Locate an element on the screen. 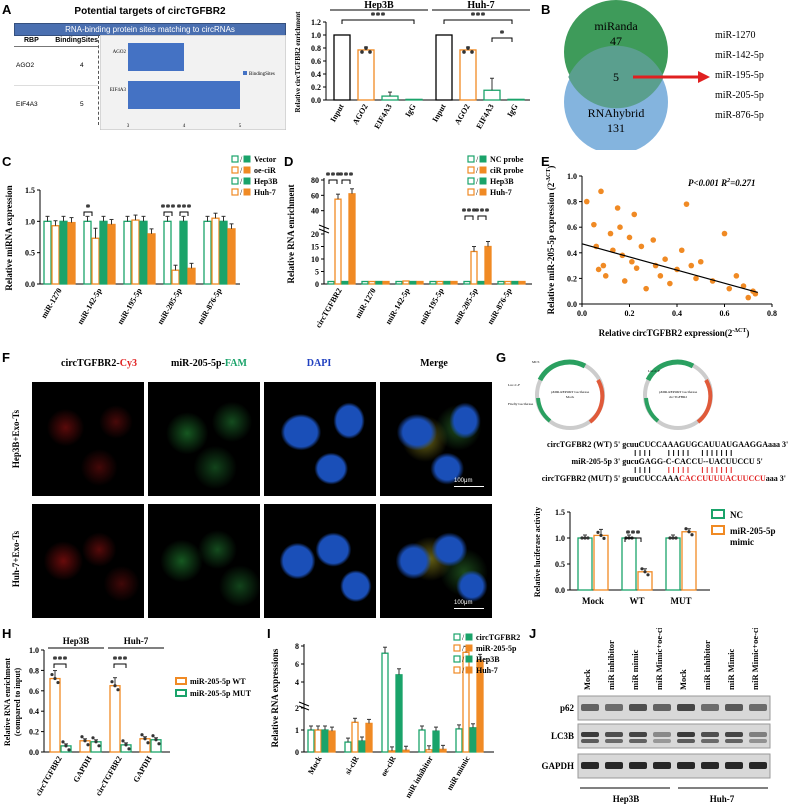  y-tick-label: 15 is located at coordinates (315, 247).